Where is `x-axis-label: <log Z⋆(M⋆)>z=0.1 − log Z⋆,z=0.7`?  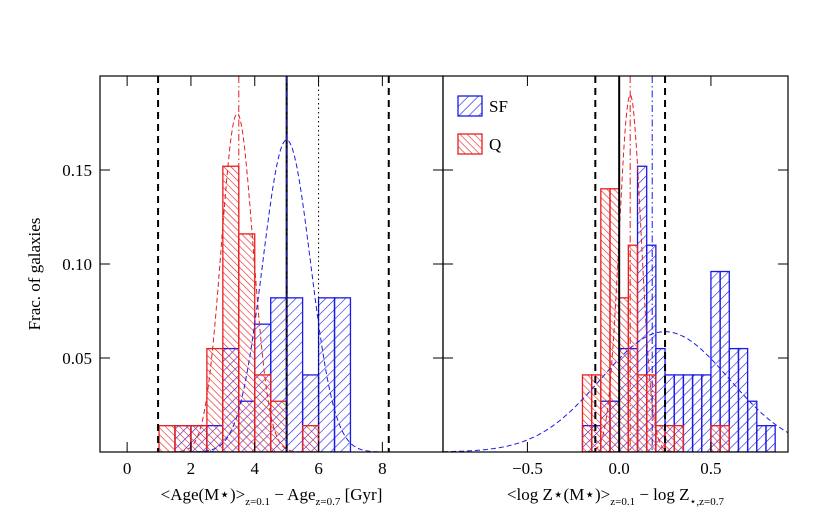
x-axis-label: <log Z⋆(M⋆)>z=0.1 − log Z⋆,z=0.7 is located at coordinates (616, 496).